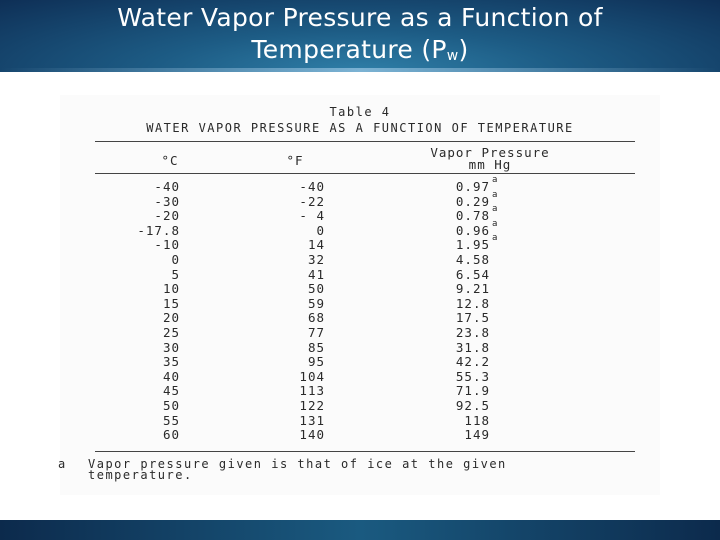 The width and height of the screenshot is (720, 540). Describe the element at coordinates (316, 245) in the screenshot. I see `cell-fahrenheit: 14` at that location.